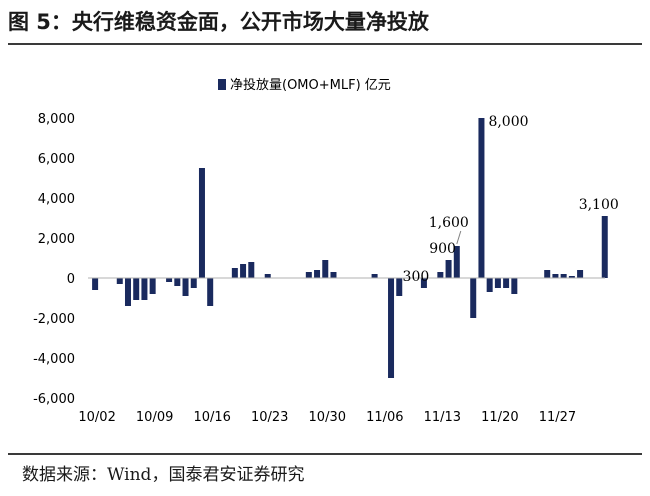  What do you see at coordinates (508, 122) in the screenshot?
I see `data-label: 8,000` at bounding box center [508, 122].